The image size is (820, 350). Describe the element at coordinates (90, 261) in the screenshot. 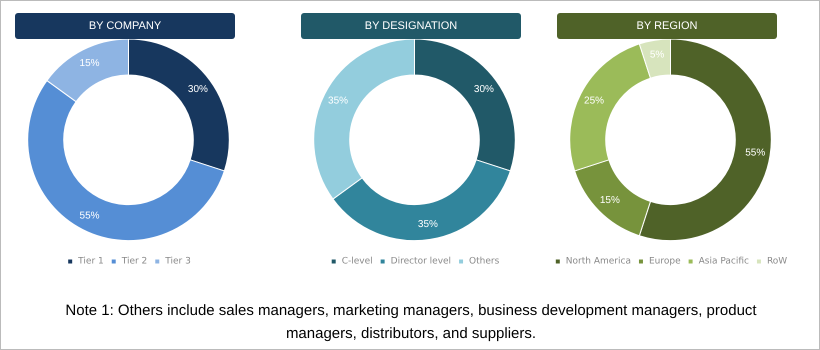

I see `legend-label: Tier 1` at that location.